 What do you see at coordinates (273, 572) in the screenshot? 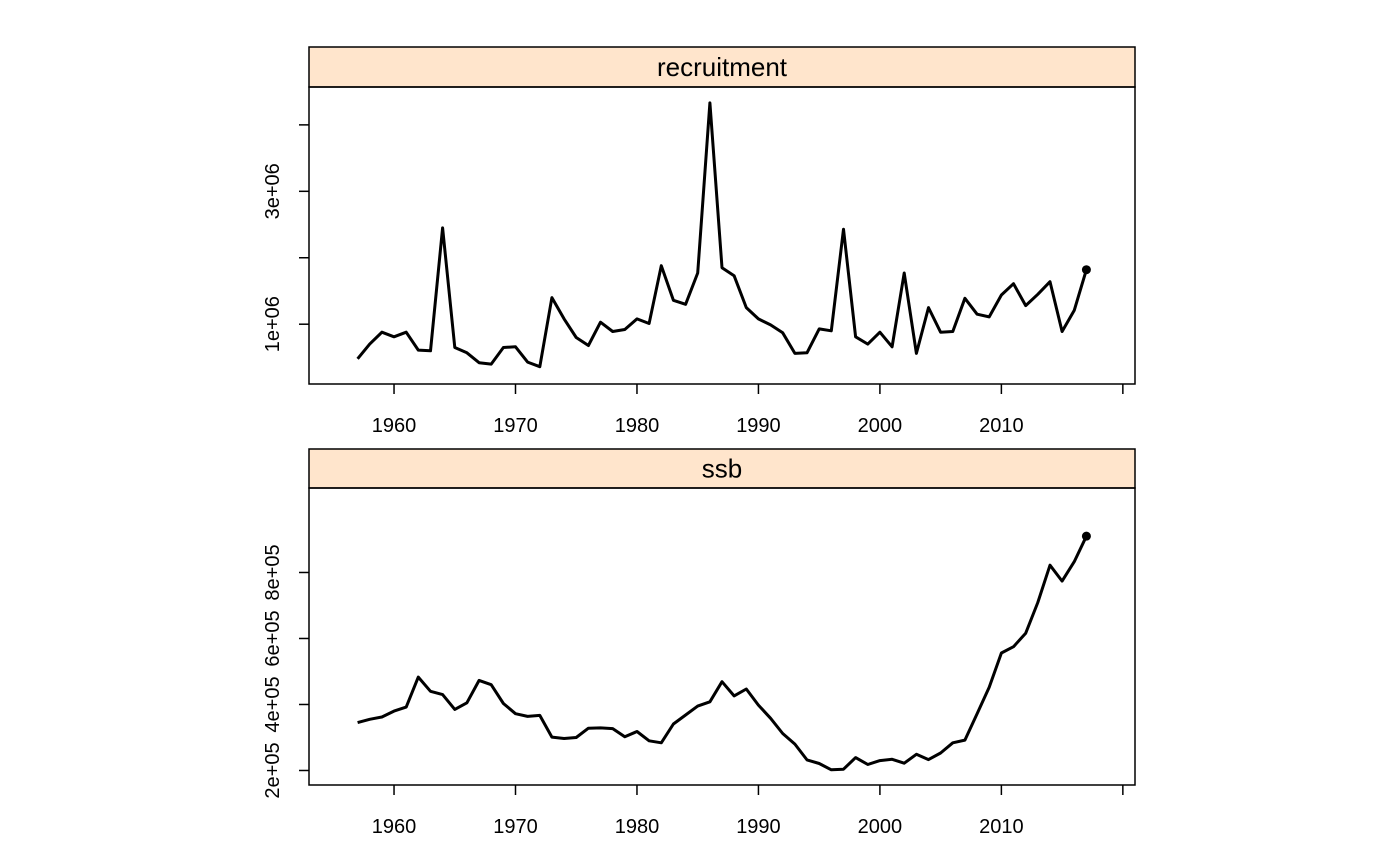
I see `y-tick-label-800000: 8e+05` at bounding box center [273, 572].